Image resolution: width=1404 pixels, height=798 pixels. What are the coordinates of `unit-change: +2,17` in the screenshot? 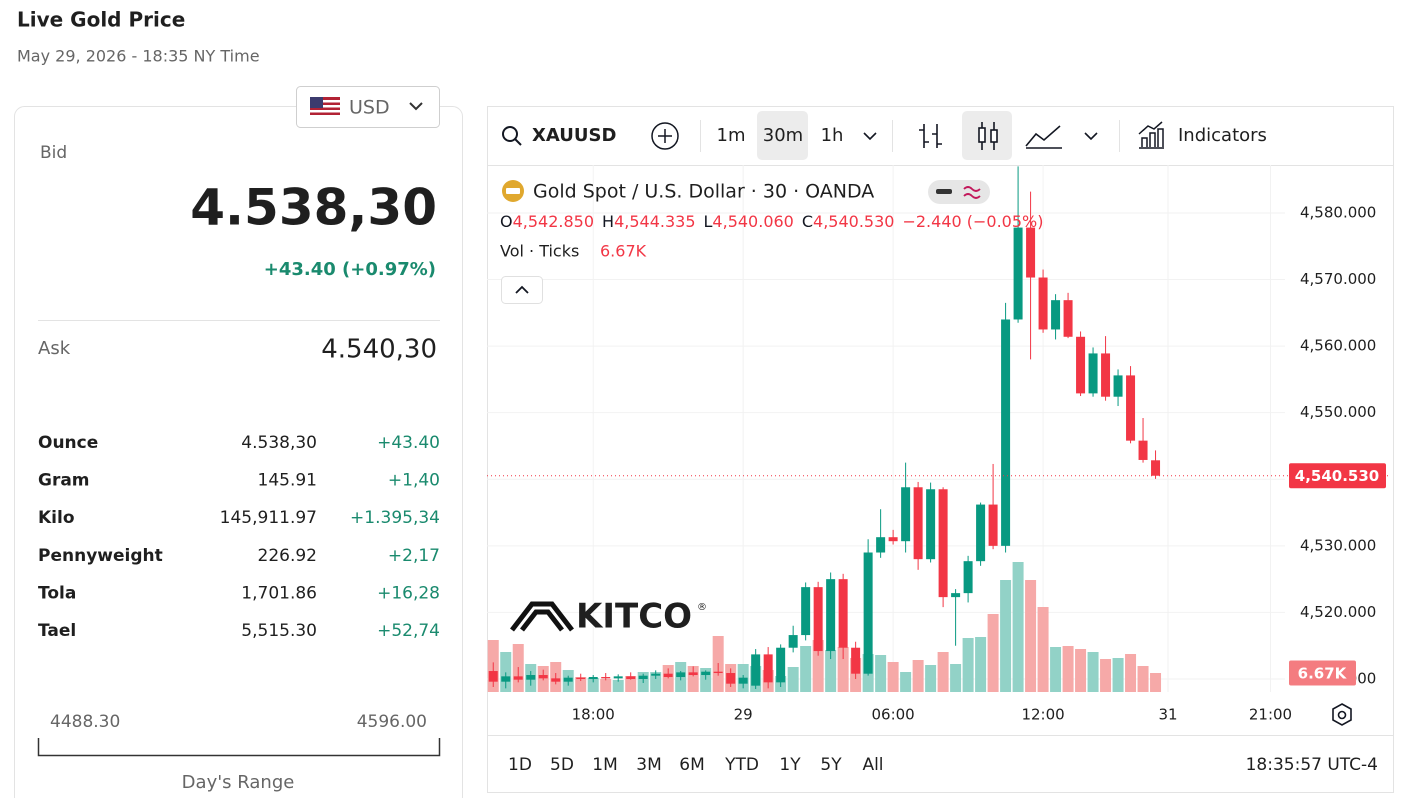 It's located at (414, 556).